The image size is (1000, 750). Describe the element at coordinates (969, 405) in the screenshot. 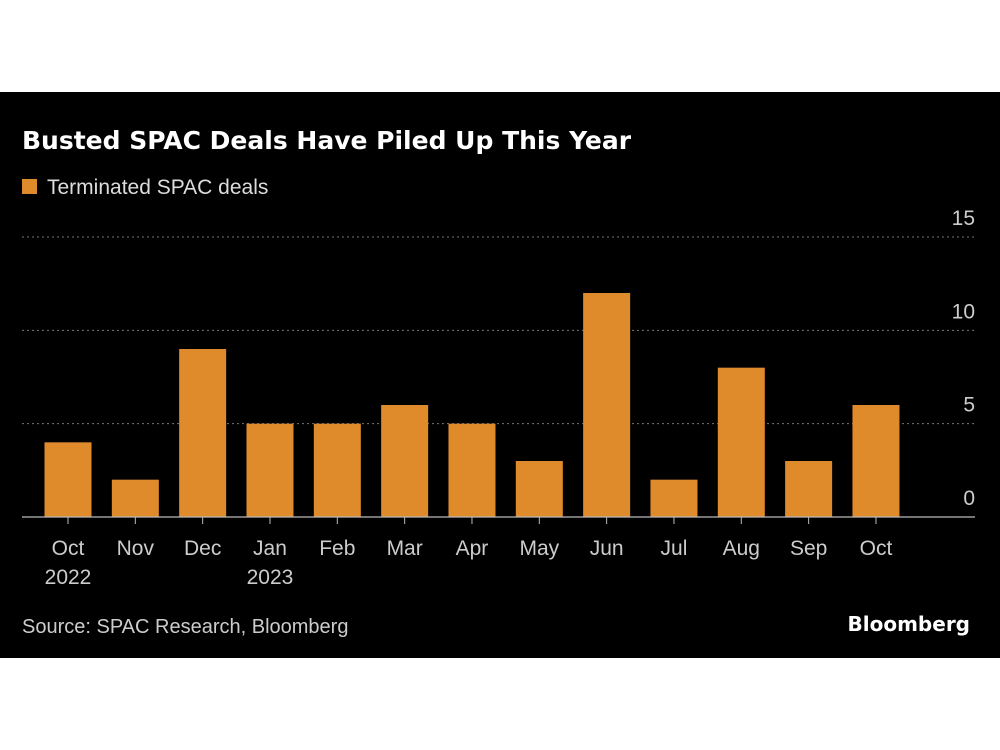

I see `y-tick-label: 5` at that location.